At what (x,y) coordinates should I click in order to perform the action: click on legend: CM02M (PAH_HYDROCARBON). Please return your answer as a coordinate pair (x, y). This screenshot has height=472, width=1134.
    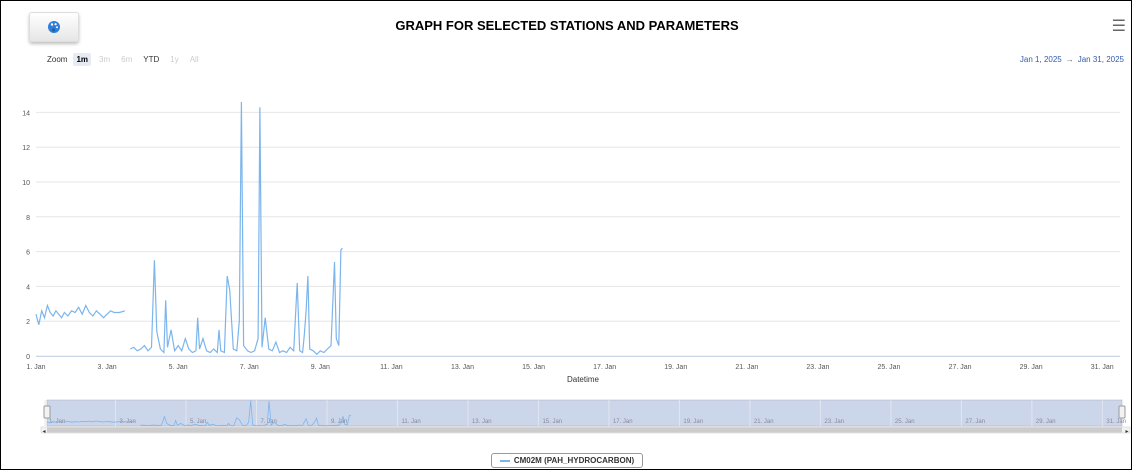
    Looking at the image, I should click on (567, 460).